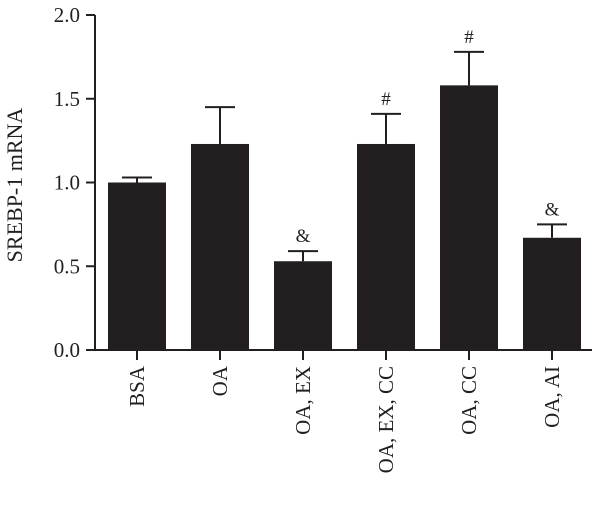 This screenshot has height=517, width=600. I want to click on x-tick-label-3: OA, EX, CC, so click(386, 419).